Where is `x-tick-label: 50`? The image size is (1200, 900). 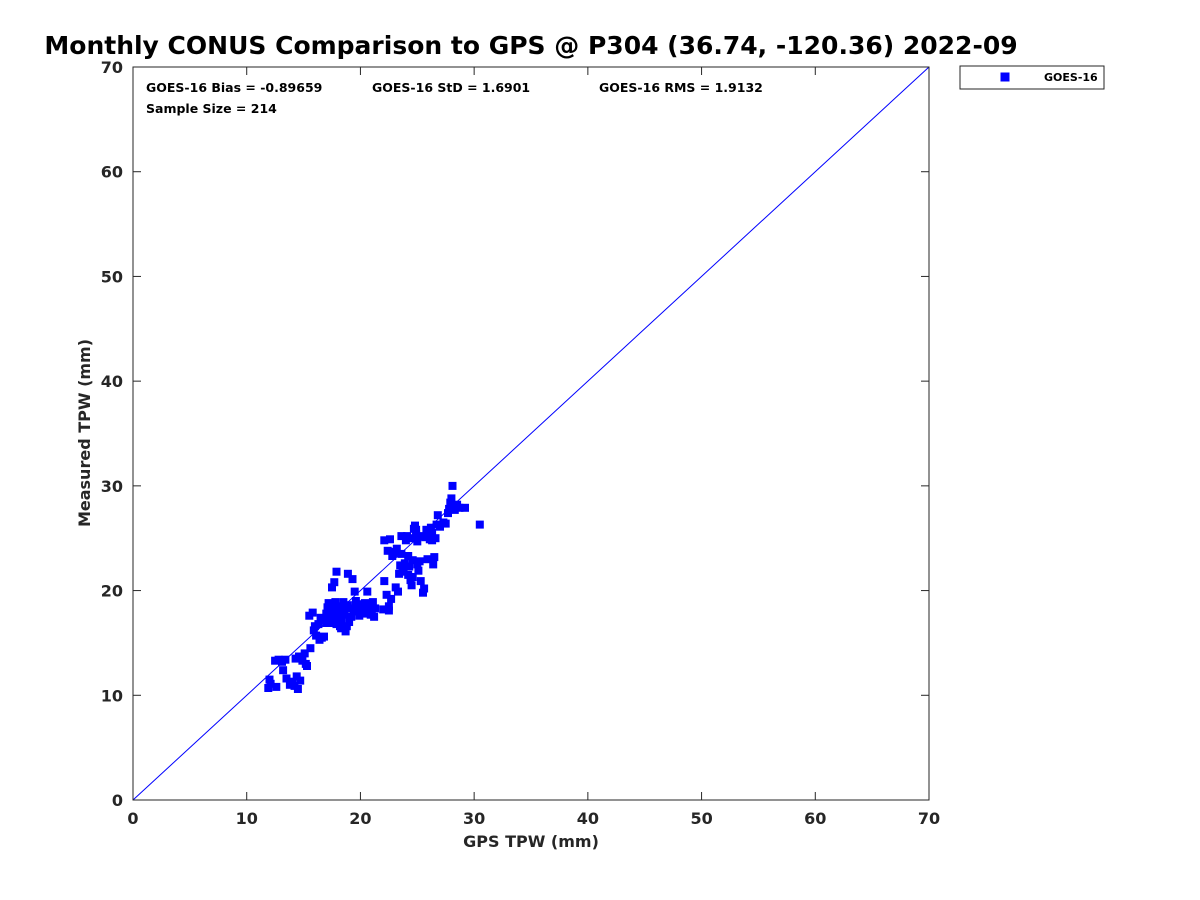 x-tick-label: 50 is located at coordinates (701, 818).